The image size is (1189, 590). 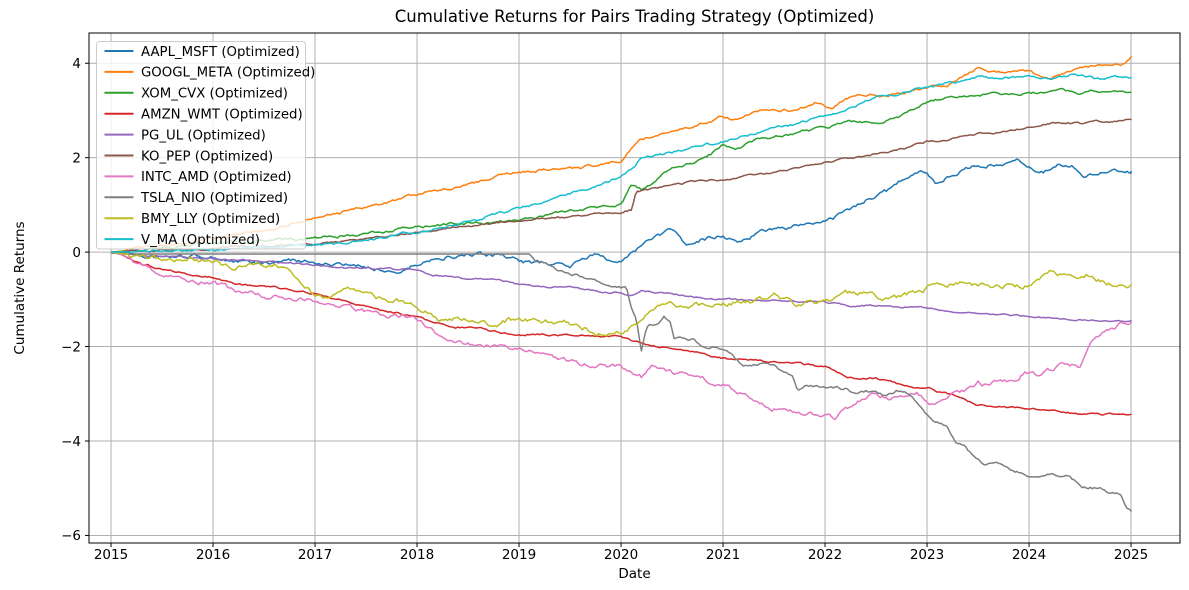 I want to click on x-tick-label: 2017, so click(x=315, y=555).